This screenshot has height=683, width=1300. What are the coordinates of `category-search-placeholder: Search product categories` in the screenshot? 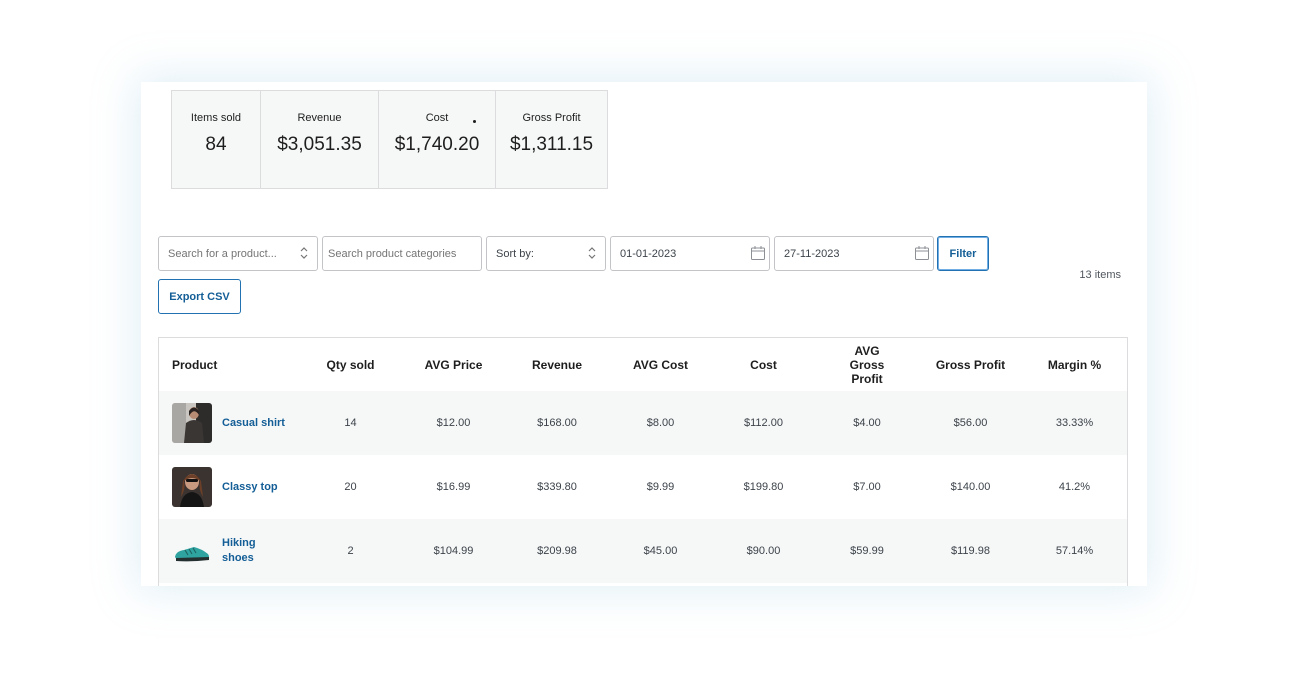 It's located at (392, 253).